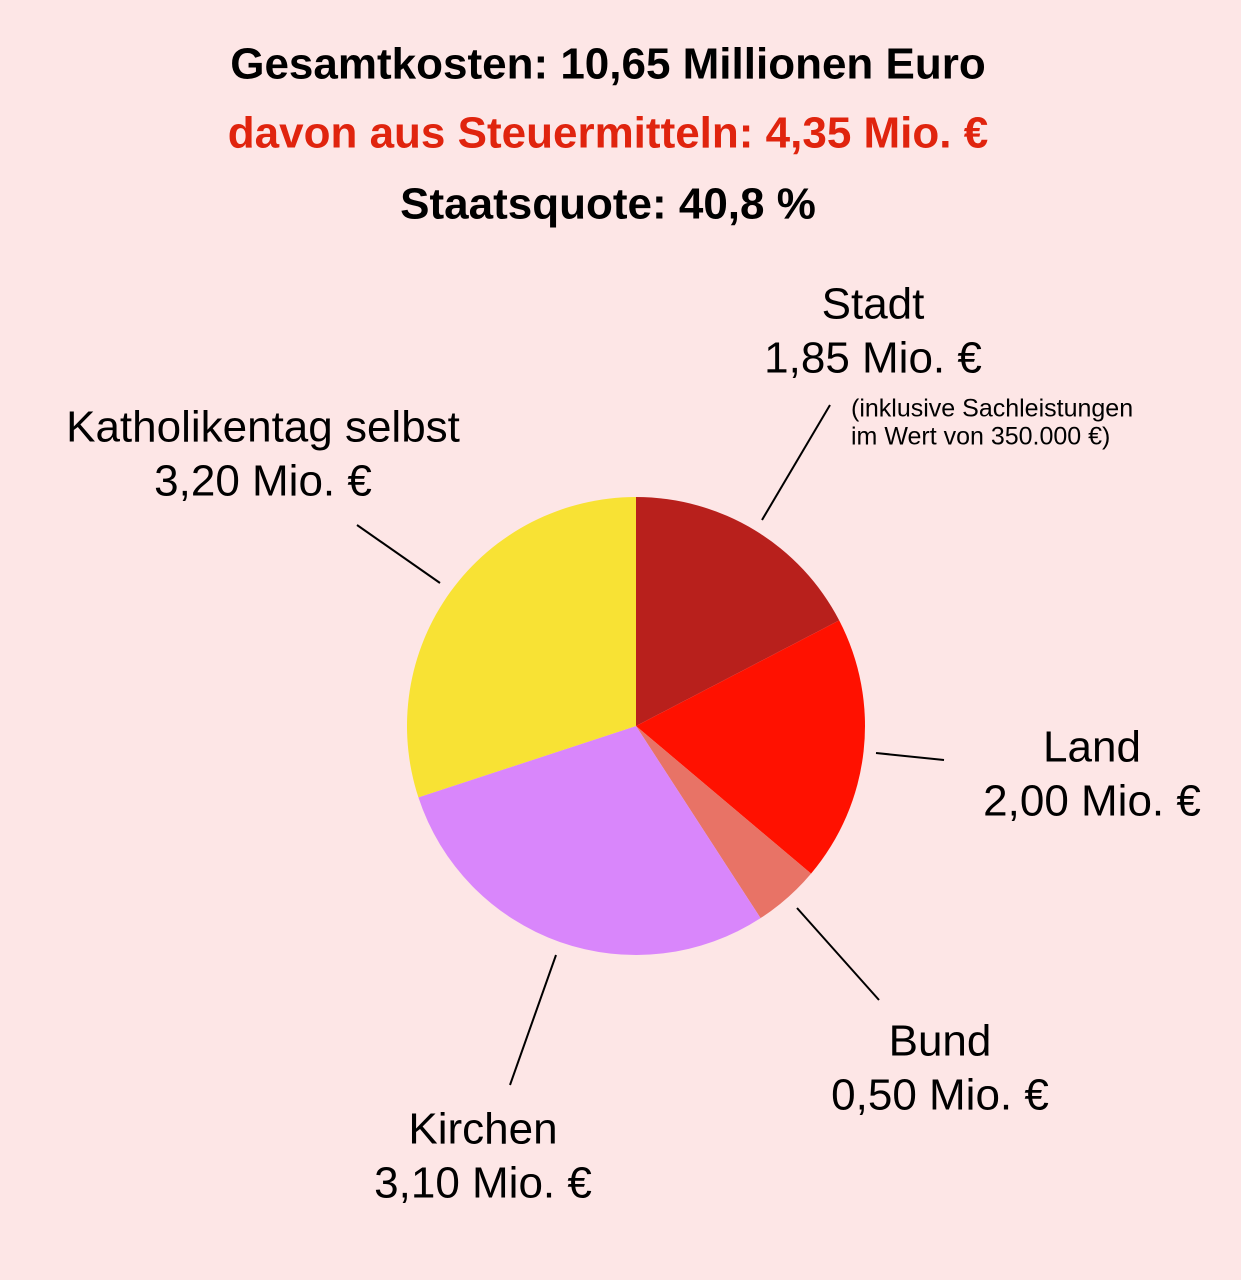  Describe the element at coordinates (873, 358) in the screenshot. I see `value-label: 1,85 Mio. €` at that location.